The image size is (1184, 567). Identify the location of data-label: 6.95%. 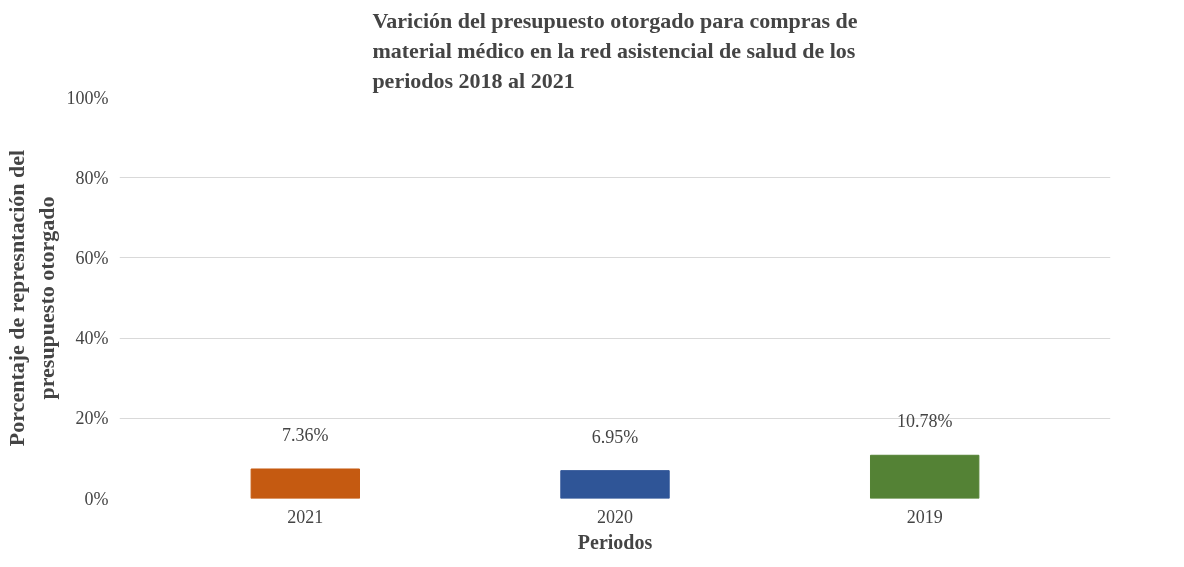
(615, 436).